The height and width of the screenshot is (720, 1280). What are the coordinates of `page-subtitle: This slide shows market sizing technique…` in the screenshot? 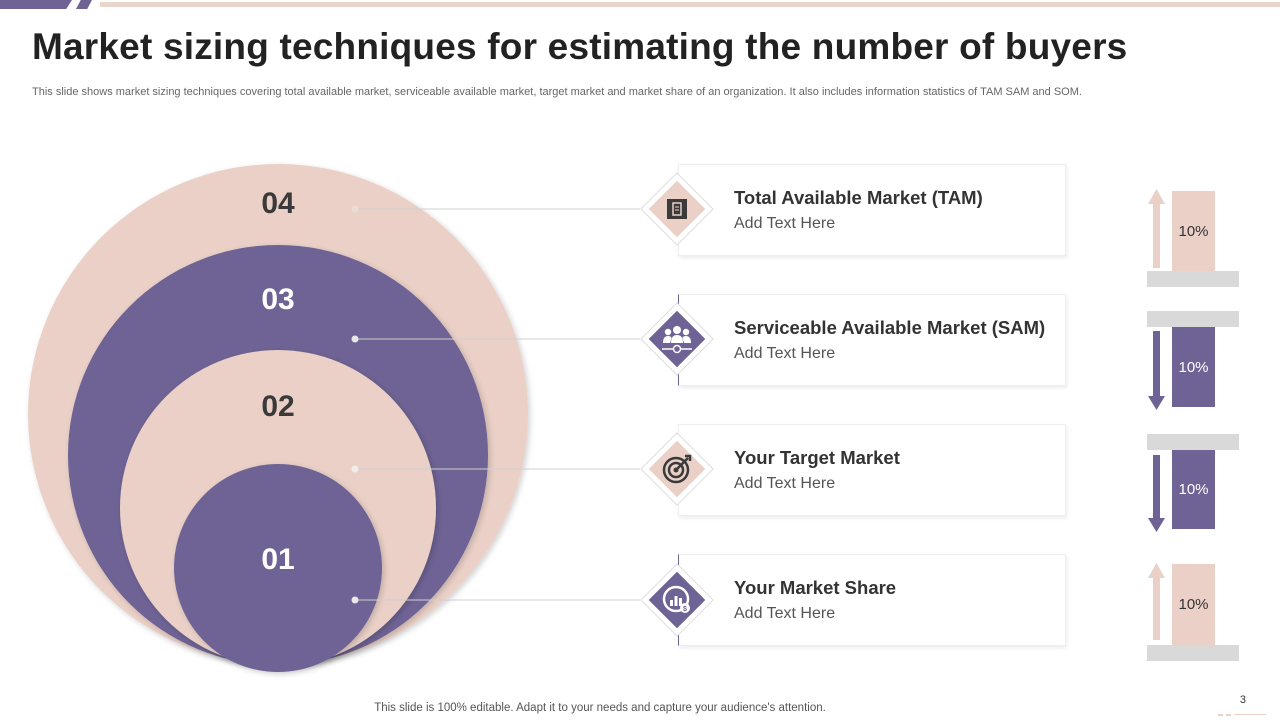 It's located at (557, 92).